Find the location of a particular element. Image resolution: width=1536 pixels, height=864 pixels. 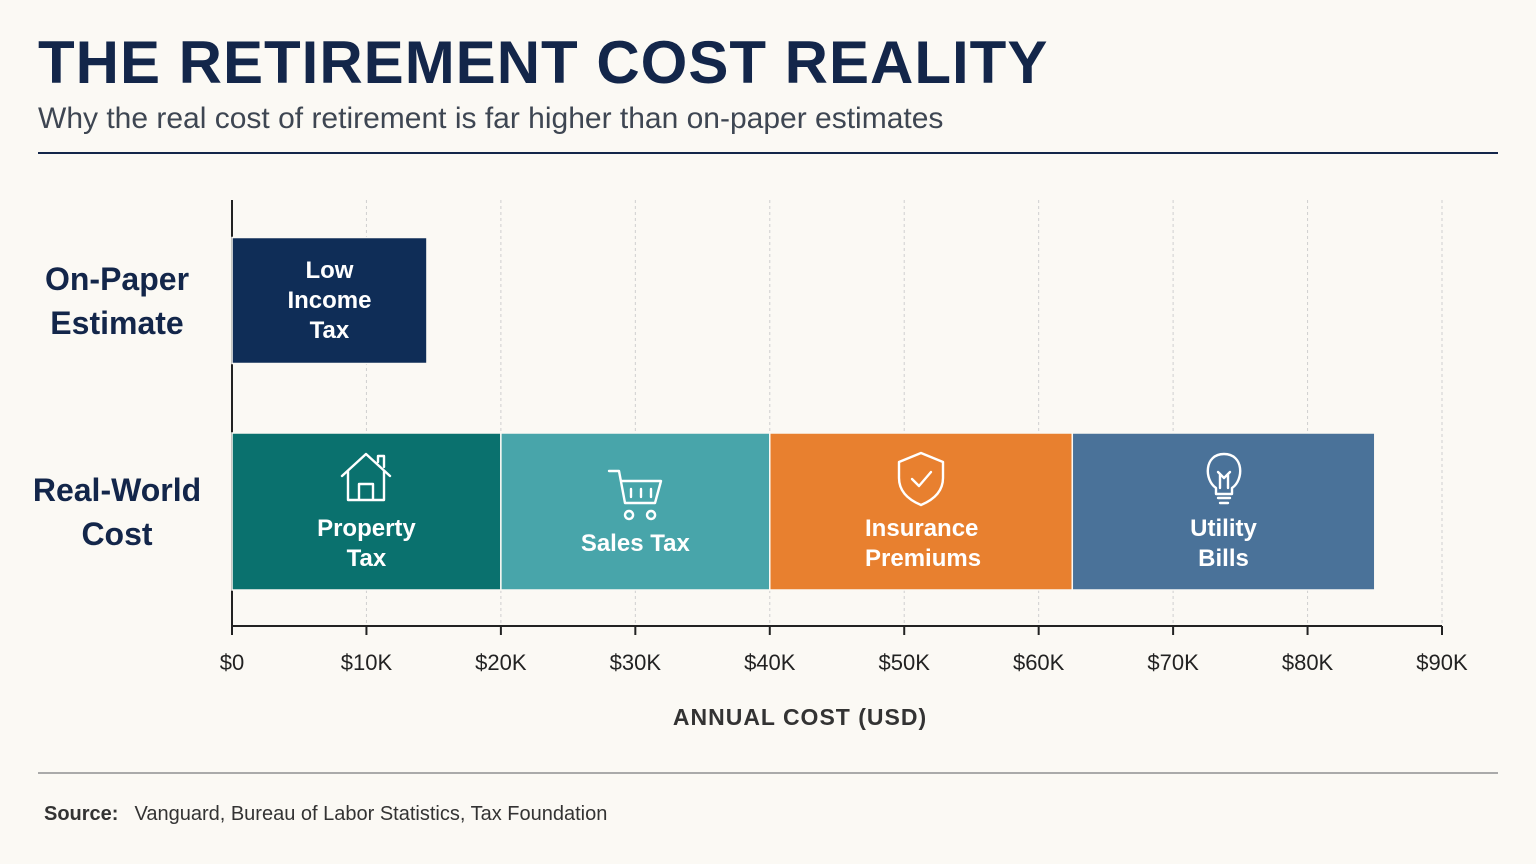

segment-name: Utility Bills is located at coordinates (1223, 543).